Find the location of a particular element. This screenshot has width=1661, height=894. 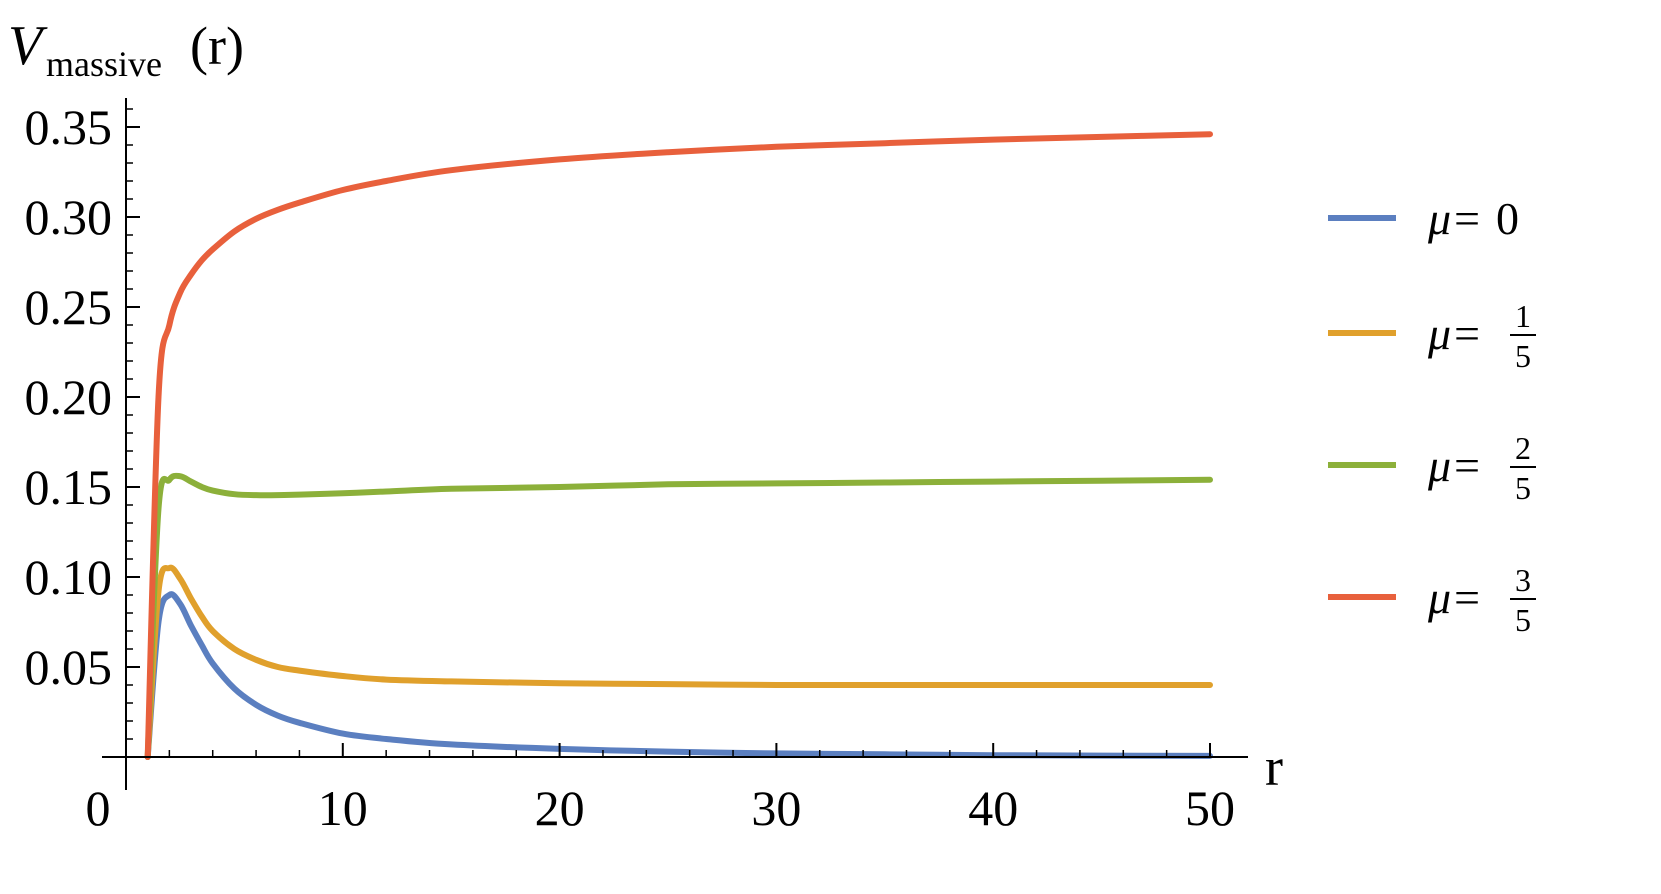

x-tick-label: 50 is located at coordinates (1210, 808).